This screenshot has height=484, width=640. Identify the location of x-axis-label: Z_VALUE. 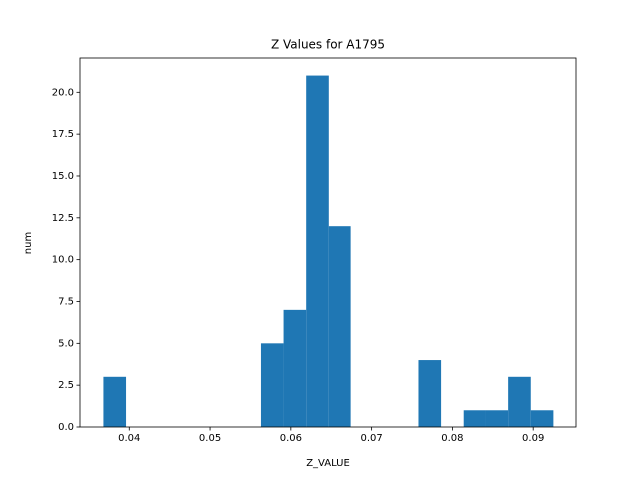
(328, 463).